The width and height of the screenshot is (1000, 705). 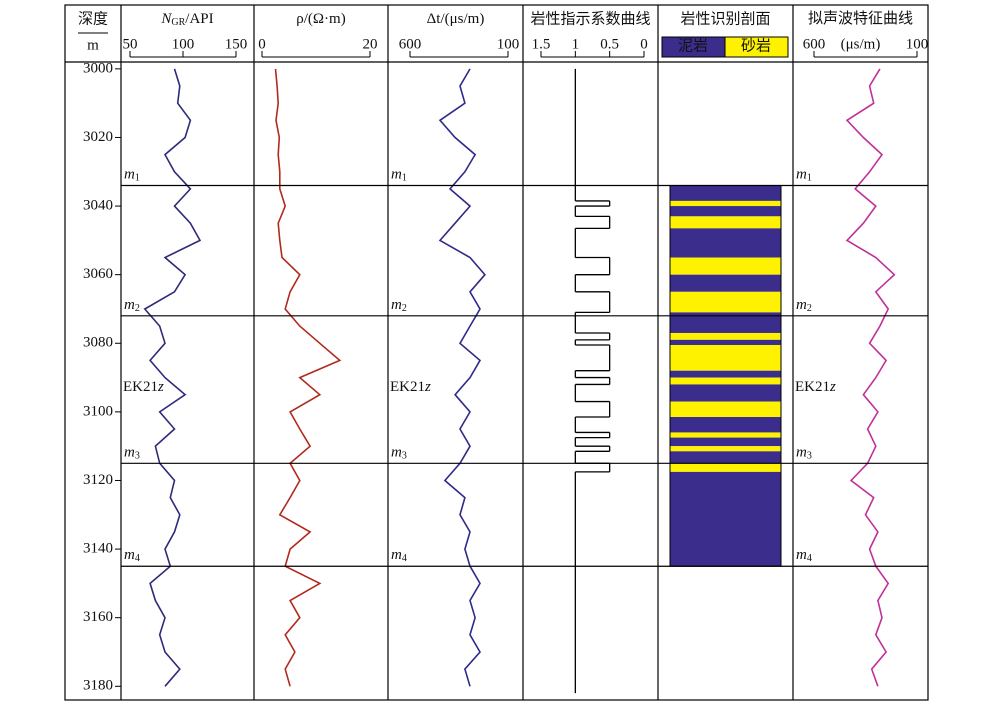 I want to click on y-tick-label: 3140, so click(x=98, y=549).